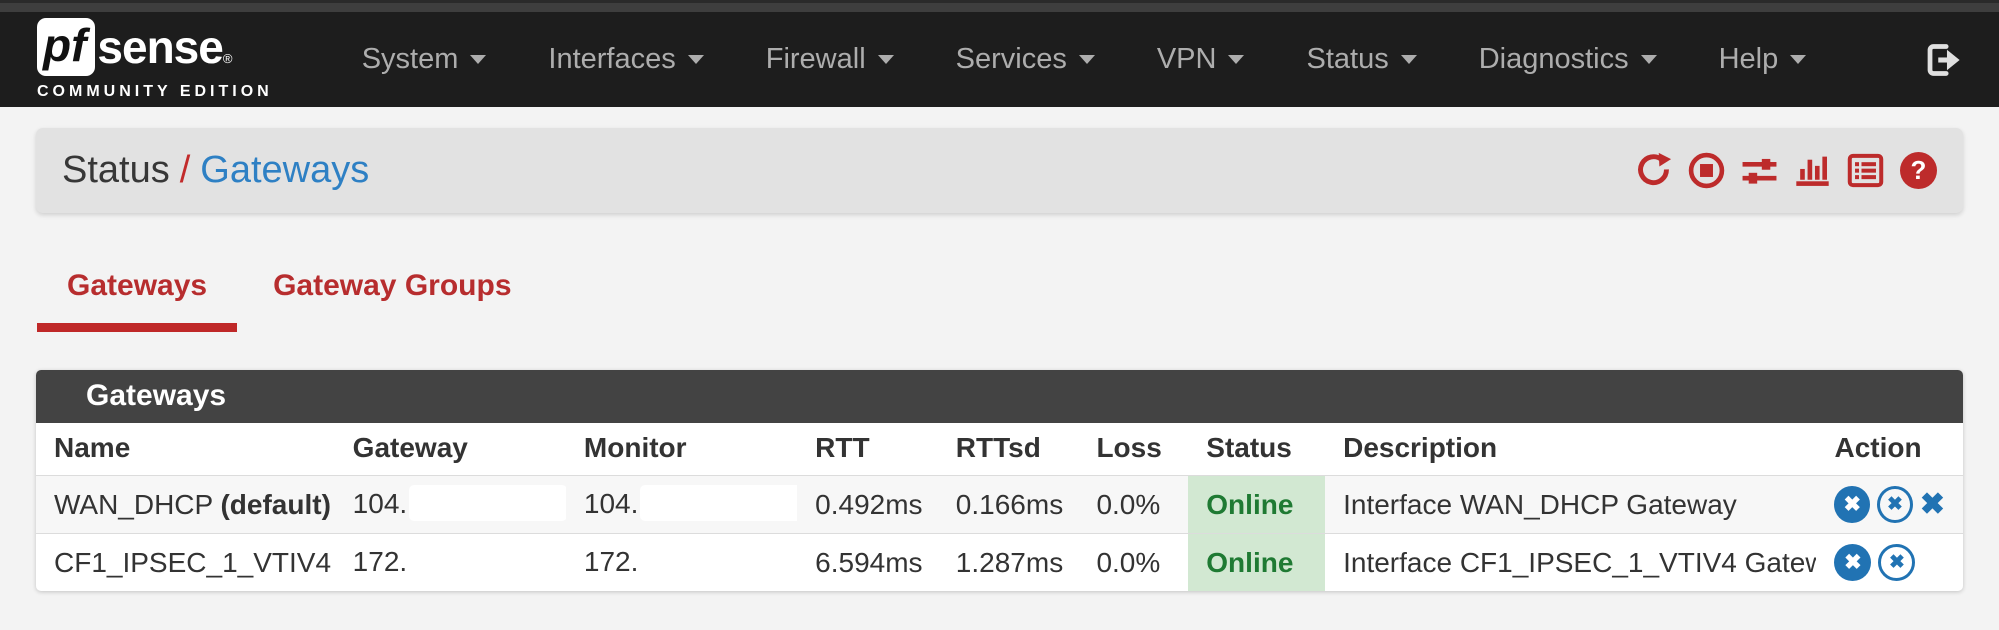 The image size is (1999, 630). What do you see at coordinates (867, 449) in the screenshot?
I see `col-header-rtt: RTT` at bounding box center [867, 449].